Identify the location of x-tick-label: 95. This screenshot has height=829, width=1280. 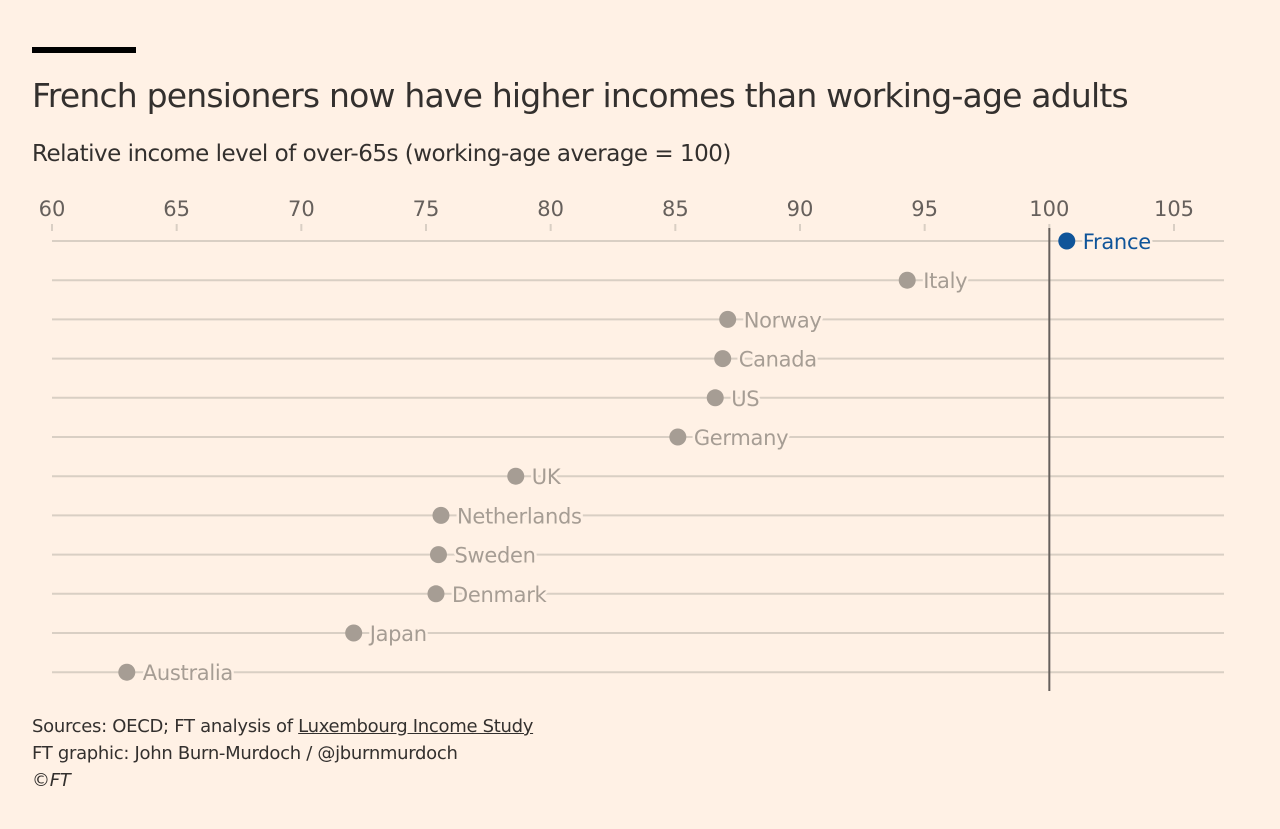
(924, 209).